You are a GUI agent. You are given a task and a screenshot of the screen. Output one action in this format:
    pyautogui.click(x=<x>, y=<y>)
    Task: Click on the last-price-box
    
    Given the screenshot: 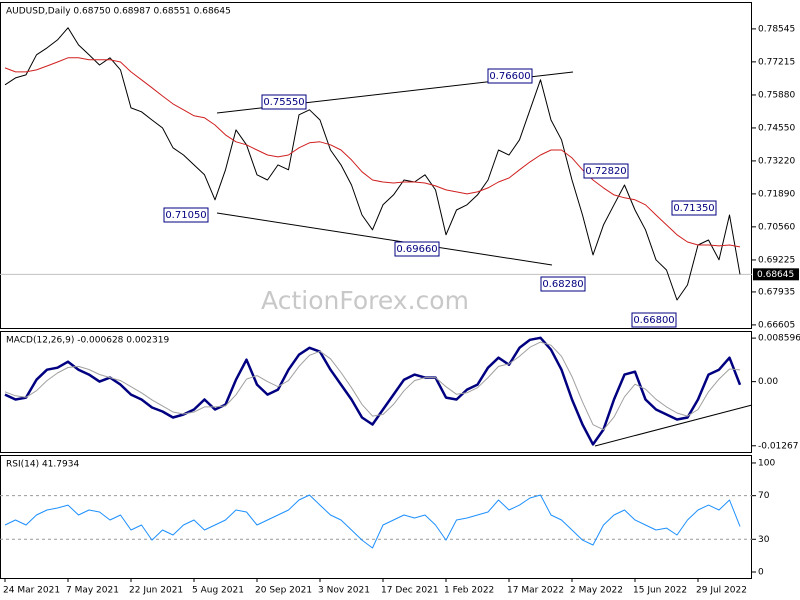 What is the action you would take?
    pyautogui.click(x=776, y=274)
    